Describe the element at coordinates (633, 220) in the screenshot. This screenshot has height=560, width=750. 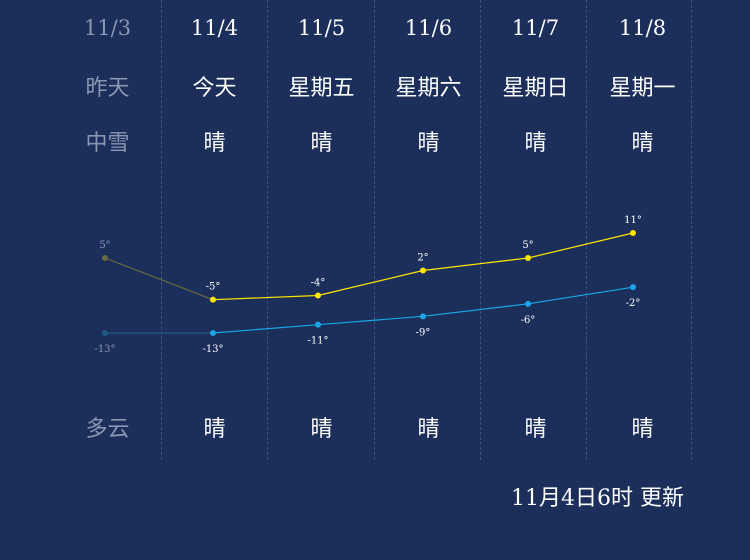
I see `high-temp-label: 11°` at that location.